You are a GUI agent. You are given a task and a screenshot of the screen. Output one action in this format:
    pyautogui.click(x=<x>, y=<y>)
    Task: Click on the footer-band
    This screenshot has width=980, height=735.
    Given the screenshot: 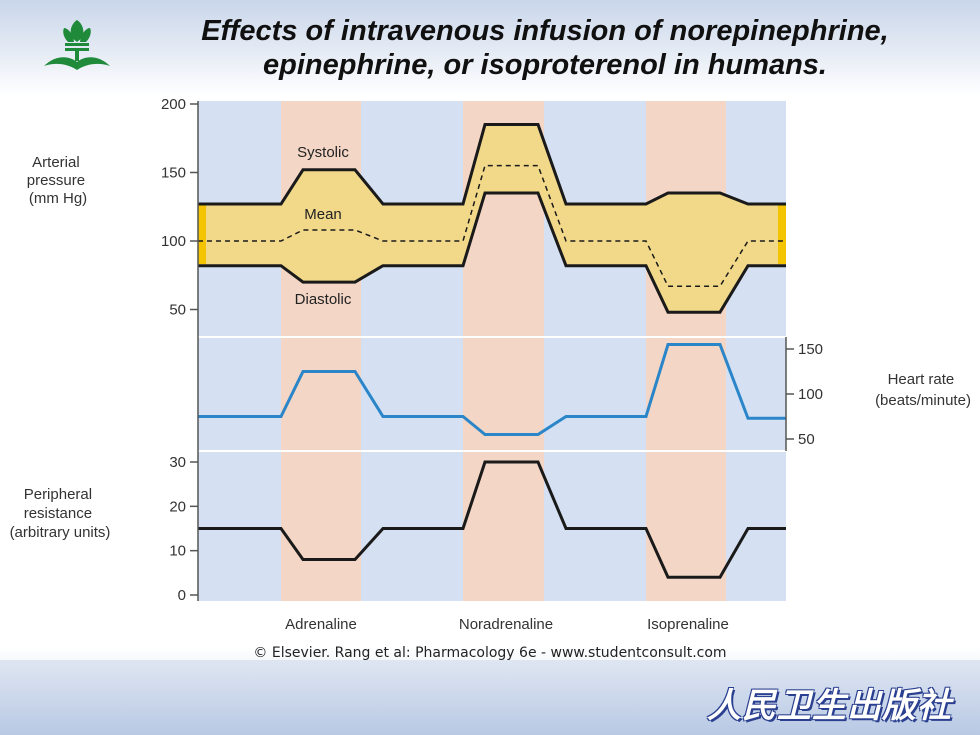 What is the action you would take?
    pyautogui.click(x=490, y=697)
    